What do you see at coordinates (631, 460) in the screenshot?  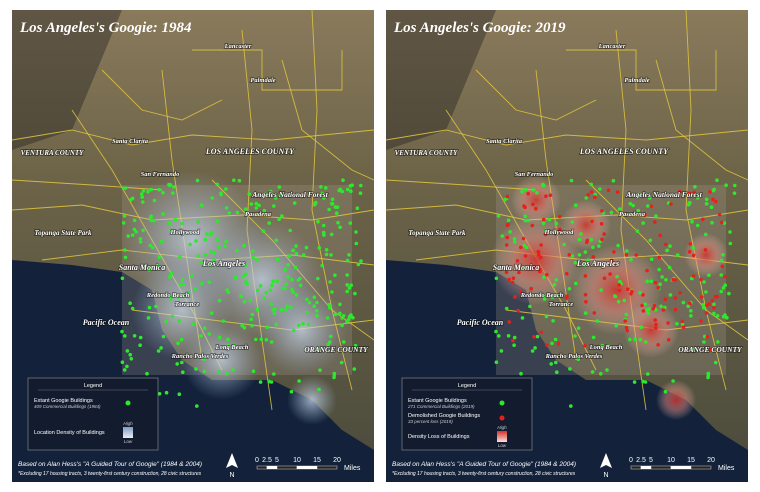 I see `scale-label: 0` at bounding box center [631, 460].